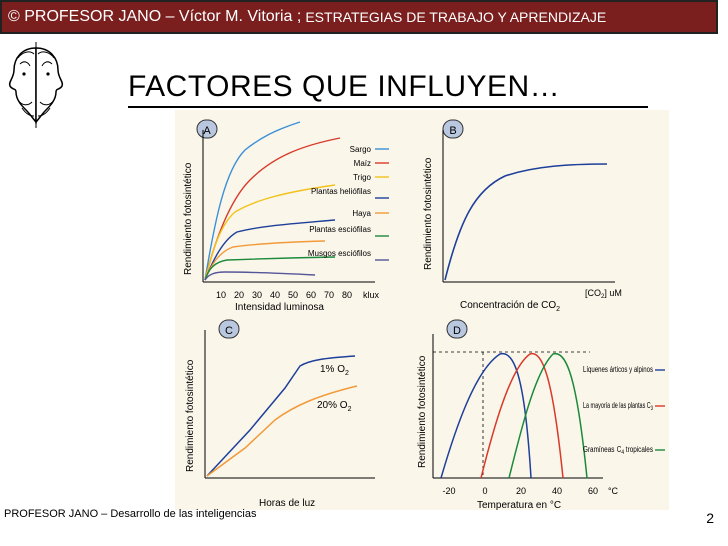 The image size is (728, 546). What do you see at coordinates (334, 406) in the screenshot?
I see `label-20pct-o2: 20% O2` at bounding box center [334, 406].